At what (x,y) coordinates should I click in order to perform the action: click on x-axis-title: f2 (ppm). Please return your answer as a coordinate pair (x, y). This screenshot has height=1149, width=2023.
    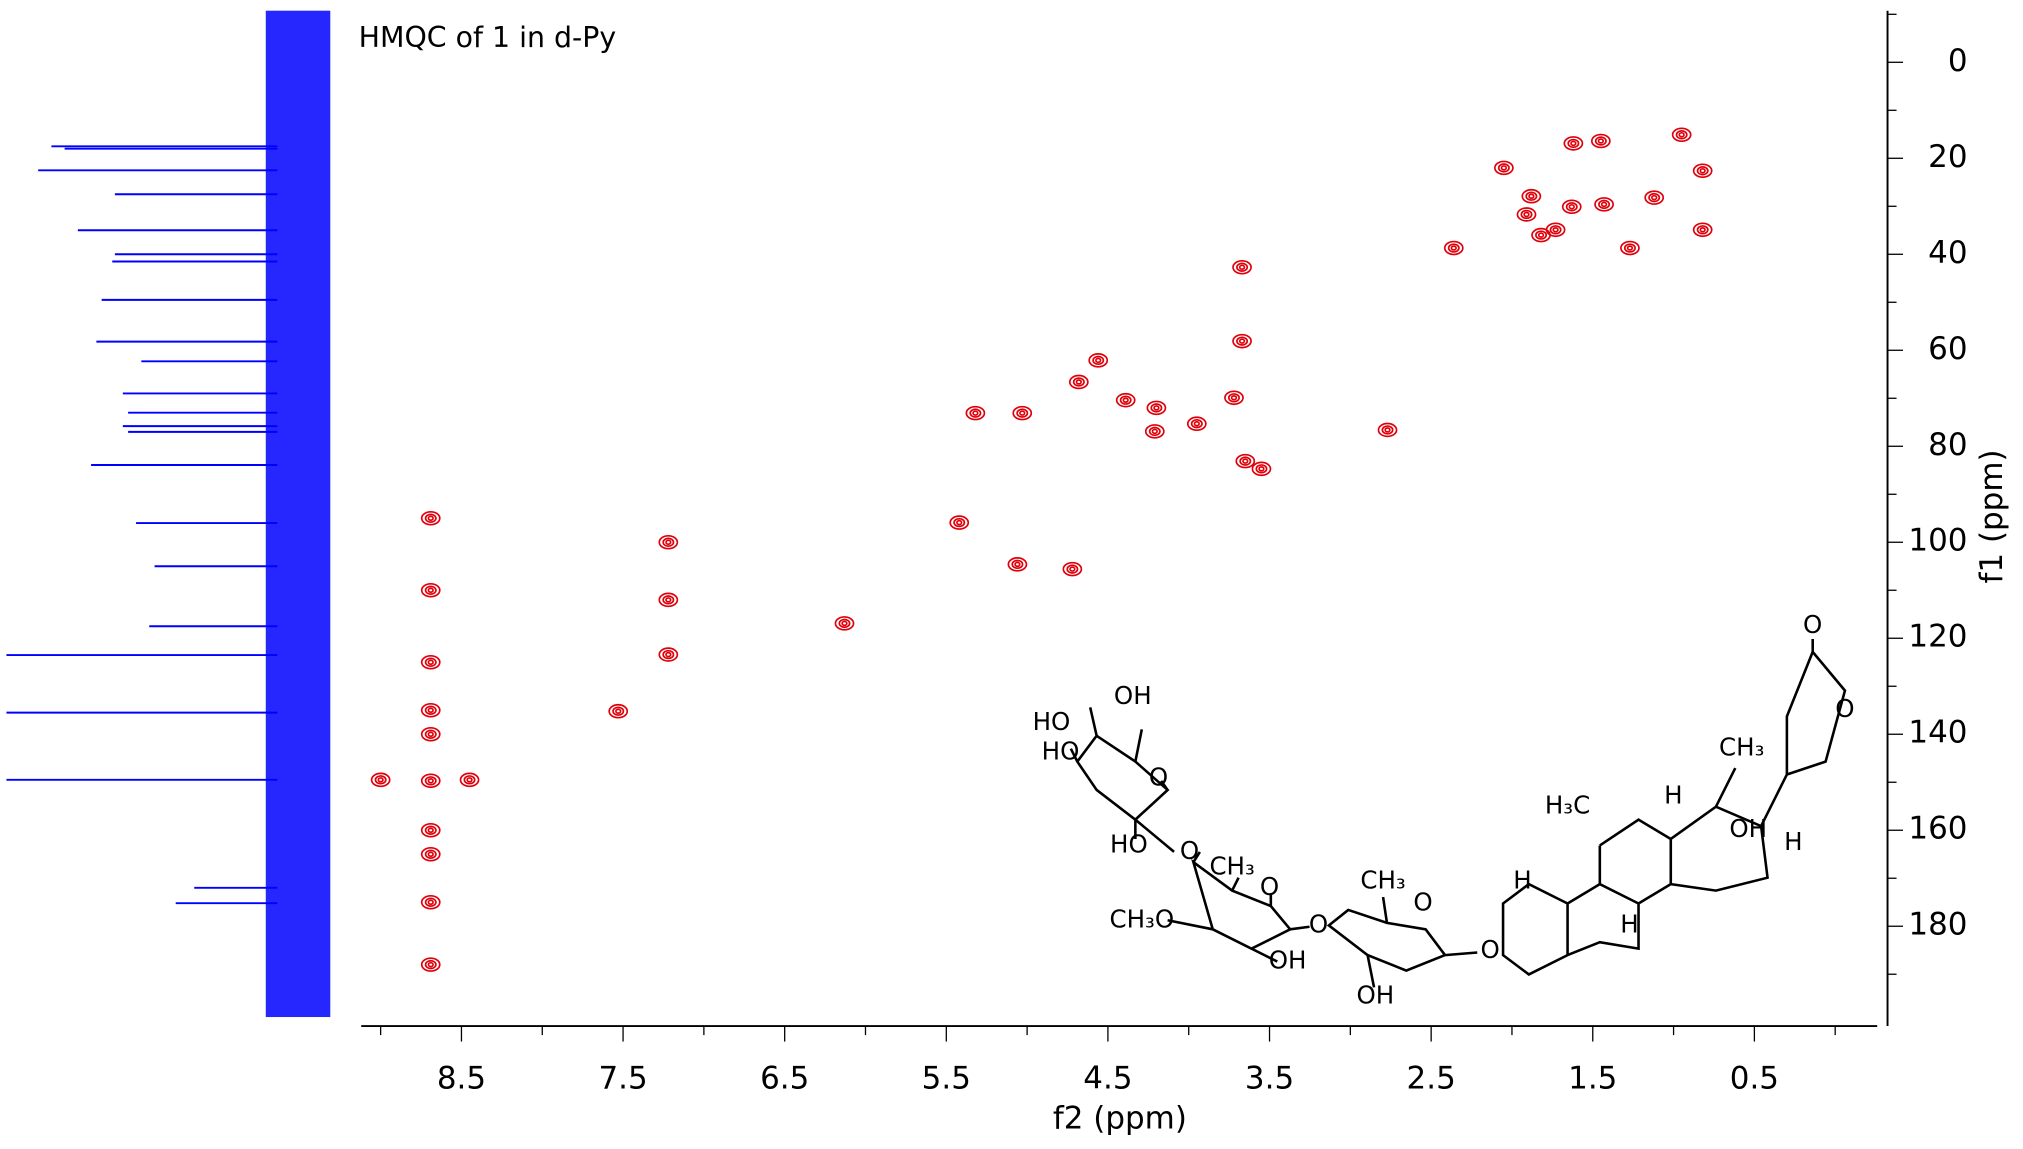
    Looking at the image, I should click on (1120, 1119).